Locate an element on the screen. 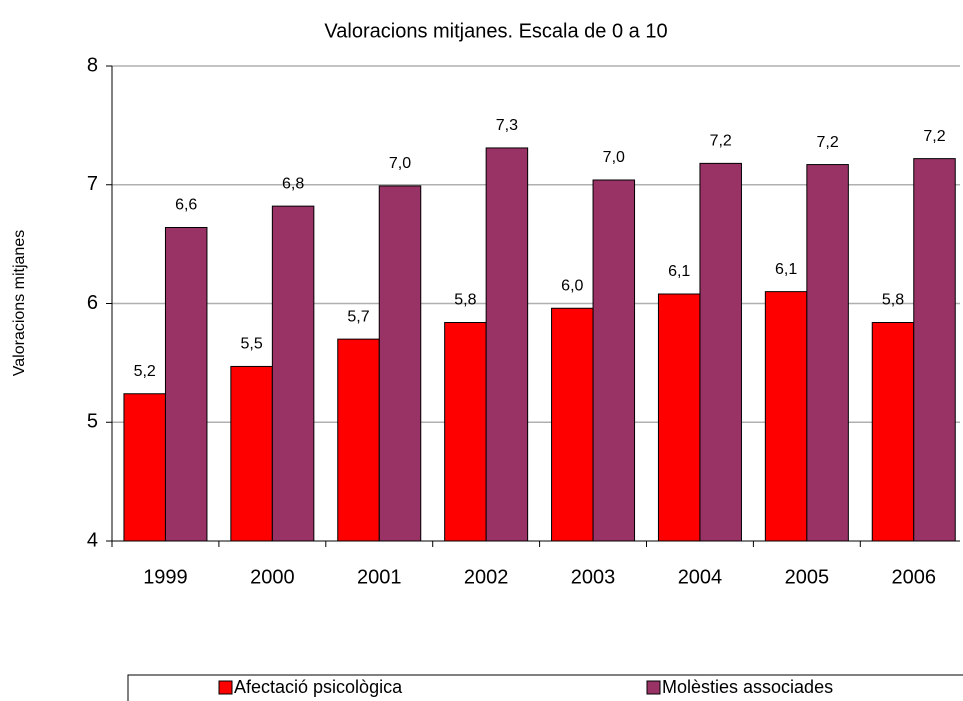  chart-title: Valoracions mitjanes. Escala de 0 a 10 is located at coordinates (495, 31).